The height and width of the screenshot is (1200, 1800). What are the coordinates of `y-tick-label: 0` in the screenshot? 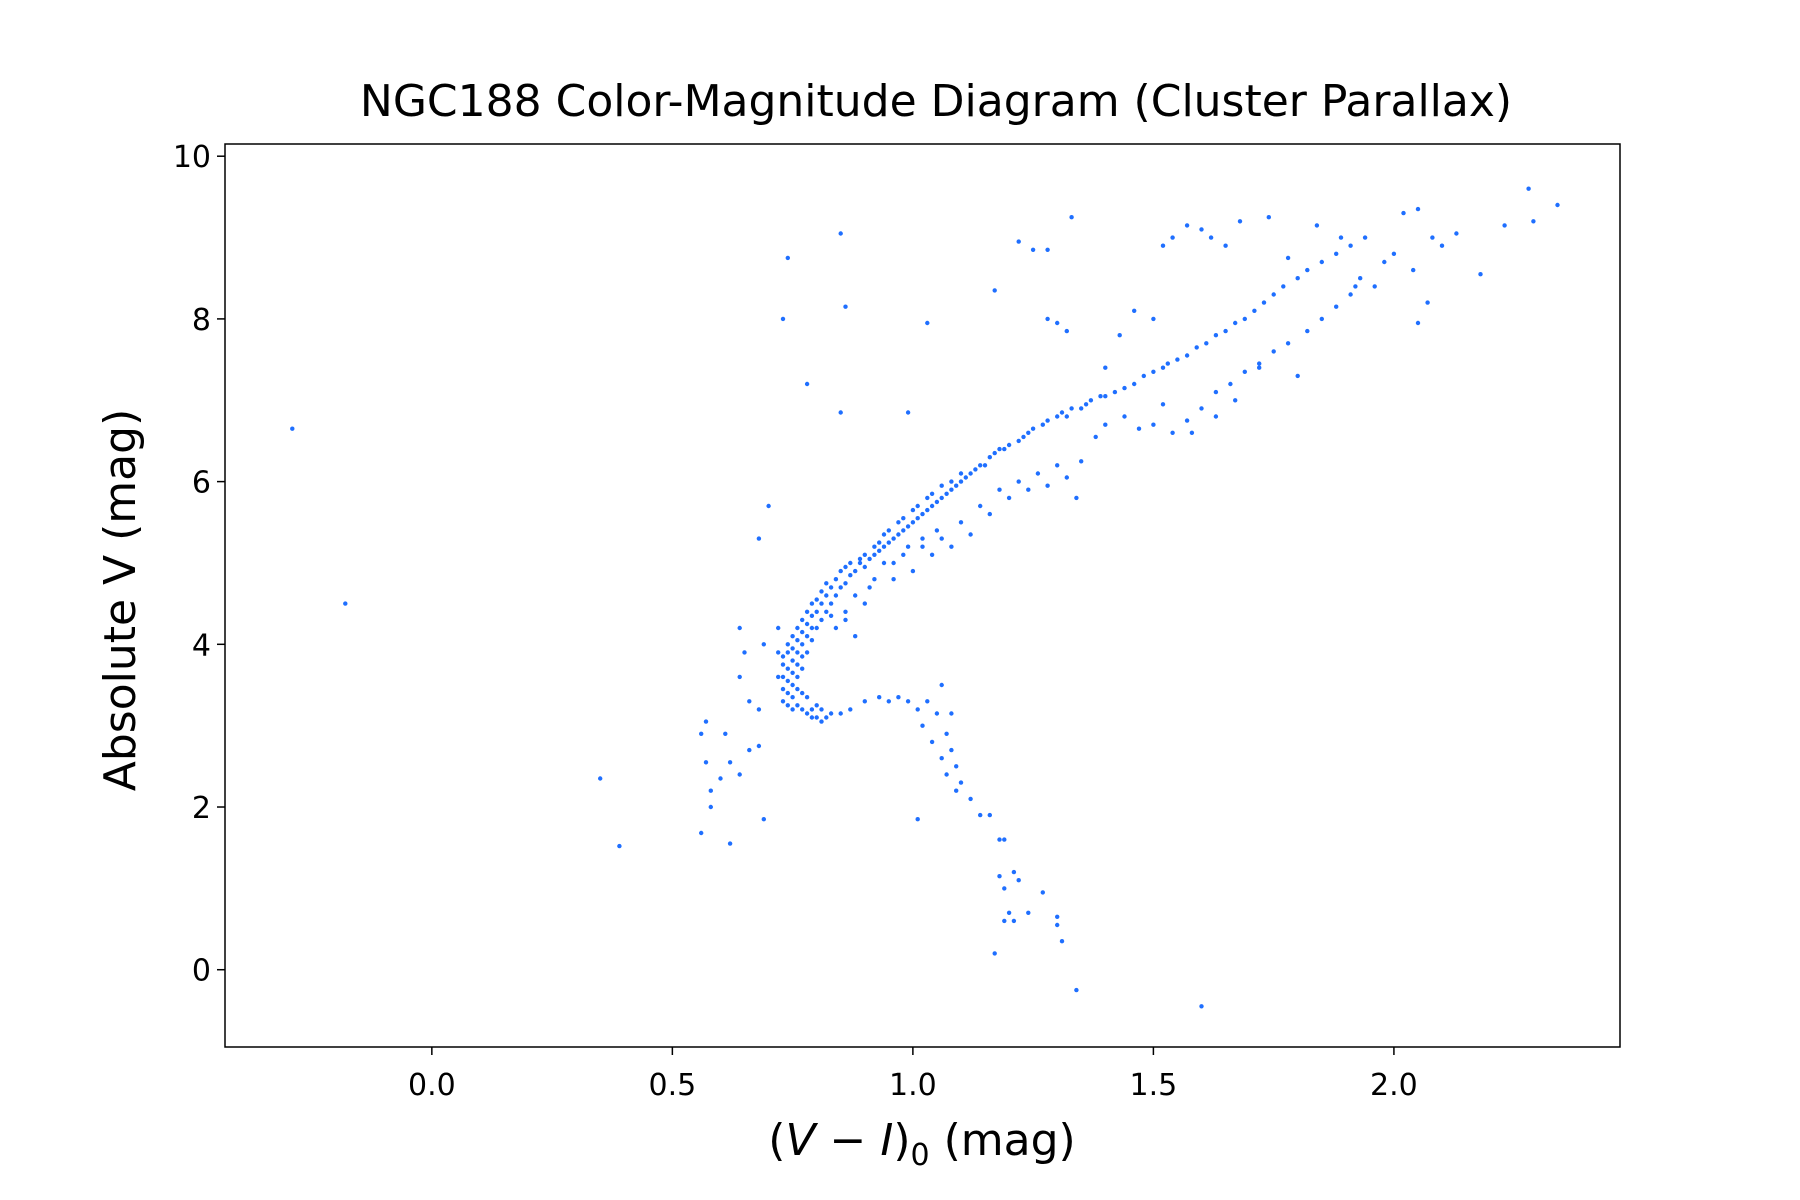 It's located at (201, 971).